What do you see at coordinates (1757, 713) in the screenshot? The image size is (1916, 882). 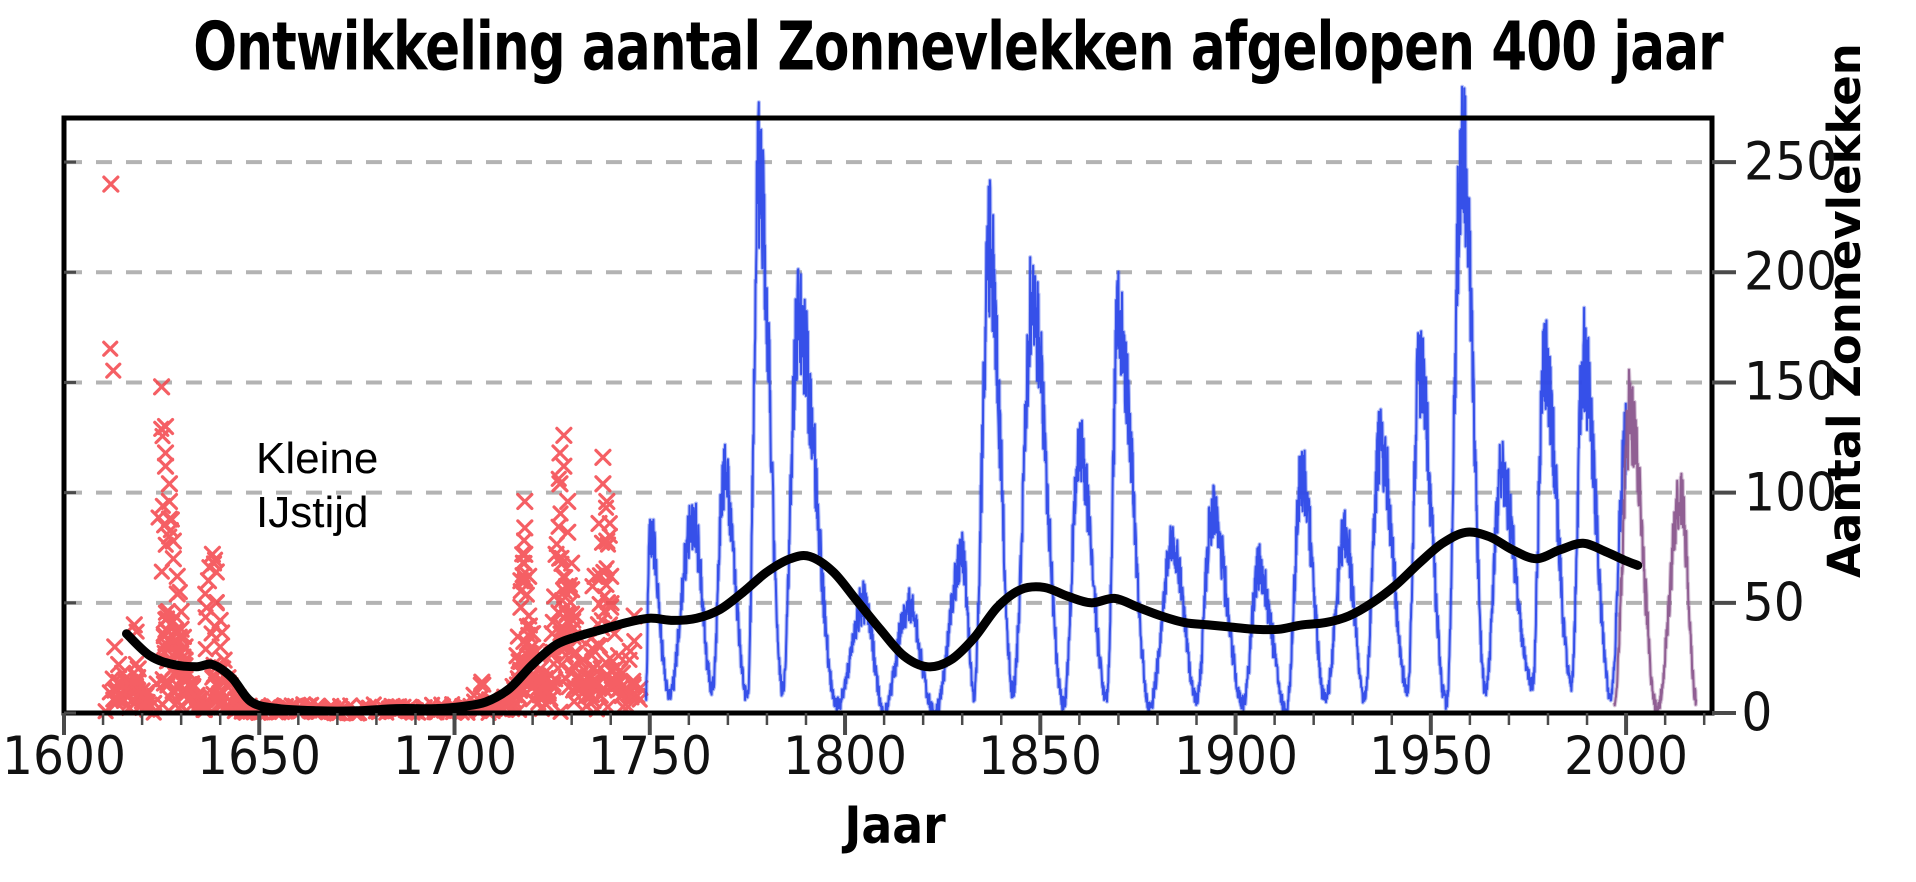 I see `y-tick-label-0: 0` at bounding box center [1757, 713].